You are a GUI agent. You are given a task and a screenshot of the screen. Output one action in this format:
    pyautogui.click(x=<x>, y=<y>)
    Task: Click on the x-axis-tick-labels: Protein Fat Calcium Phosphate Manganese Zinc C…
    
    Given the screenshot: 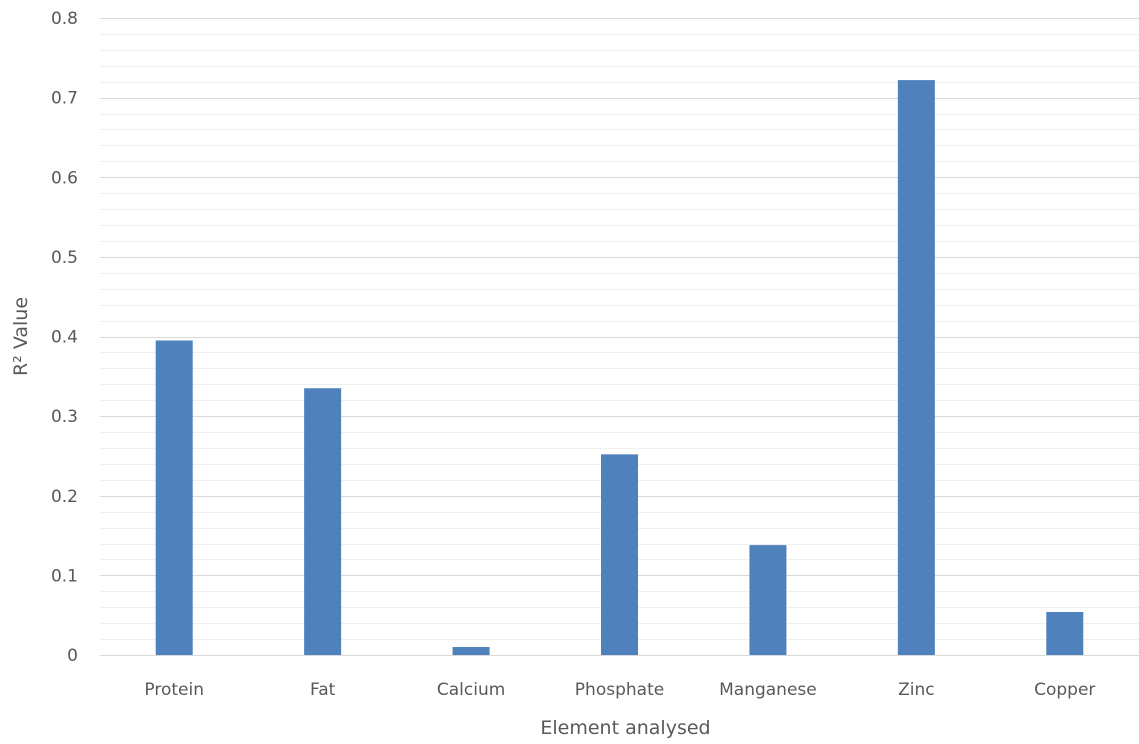 What is the action you would take?
    pyautogui.click(x=619, y=690)
    